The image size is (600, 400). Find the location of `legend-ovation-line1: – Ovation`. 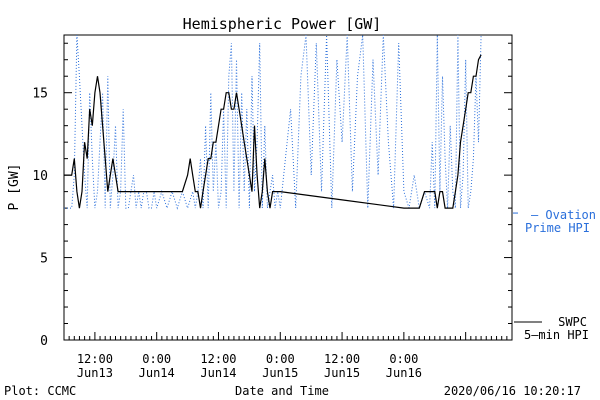

legend-ovation-line1: – Ovation is located at coordinates (563, 215).